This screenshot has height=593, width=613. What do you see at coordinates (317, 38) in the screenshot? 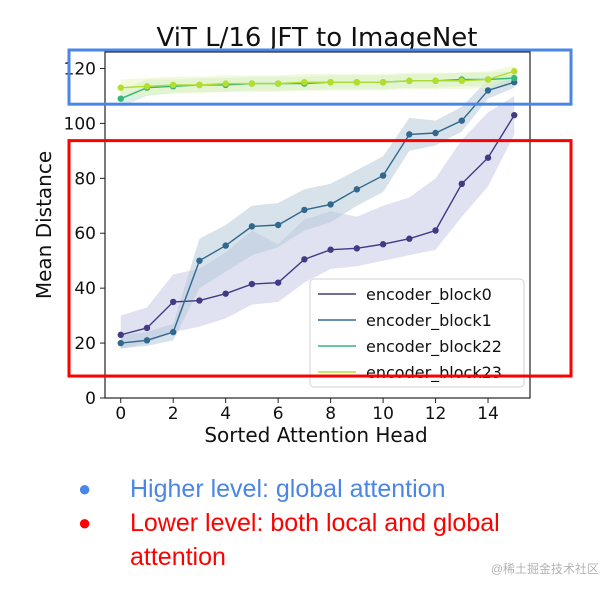
I see `chart-title: ViT L/16 JFT to ImageNet` at bounding box center [317, 38].